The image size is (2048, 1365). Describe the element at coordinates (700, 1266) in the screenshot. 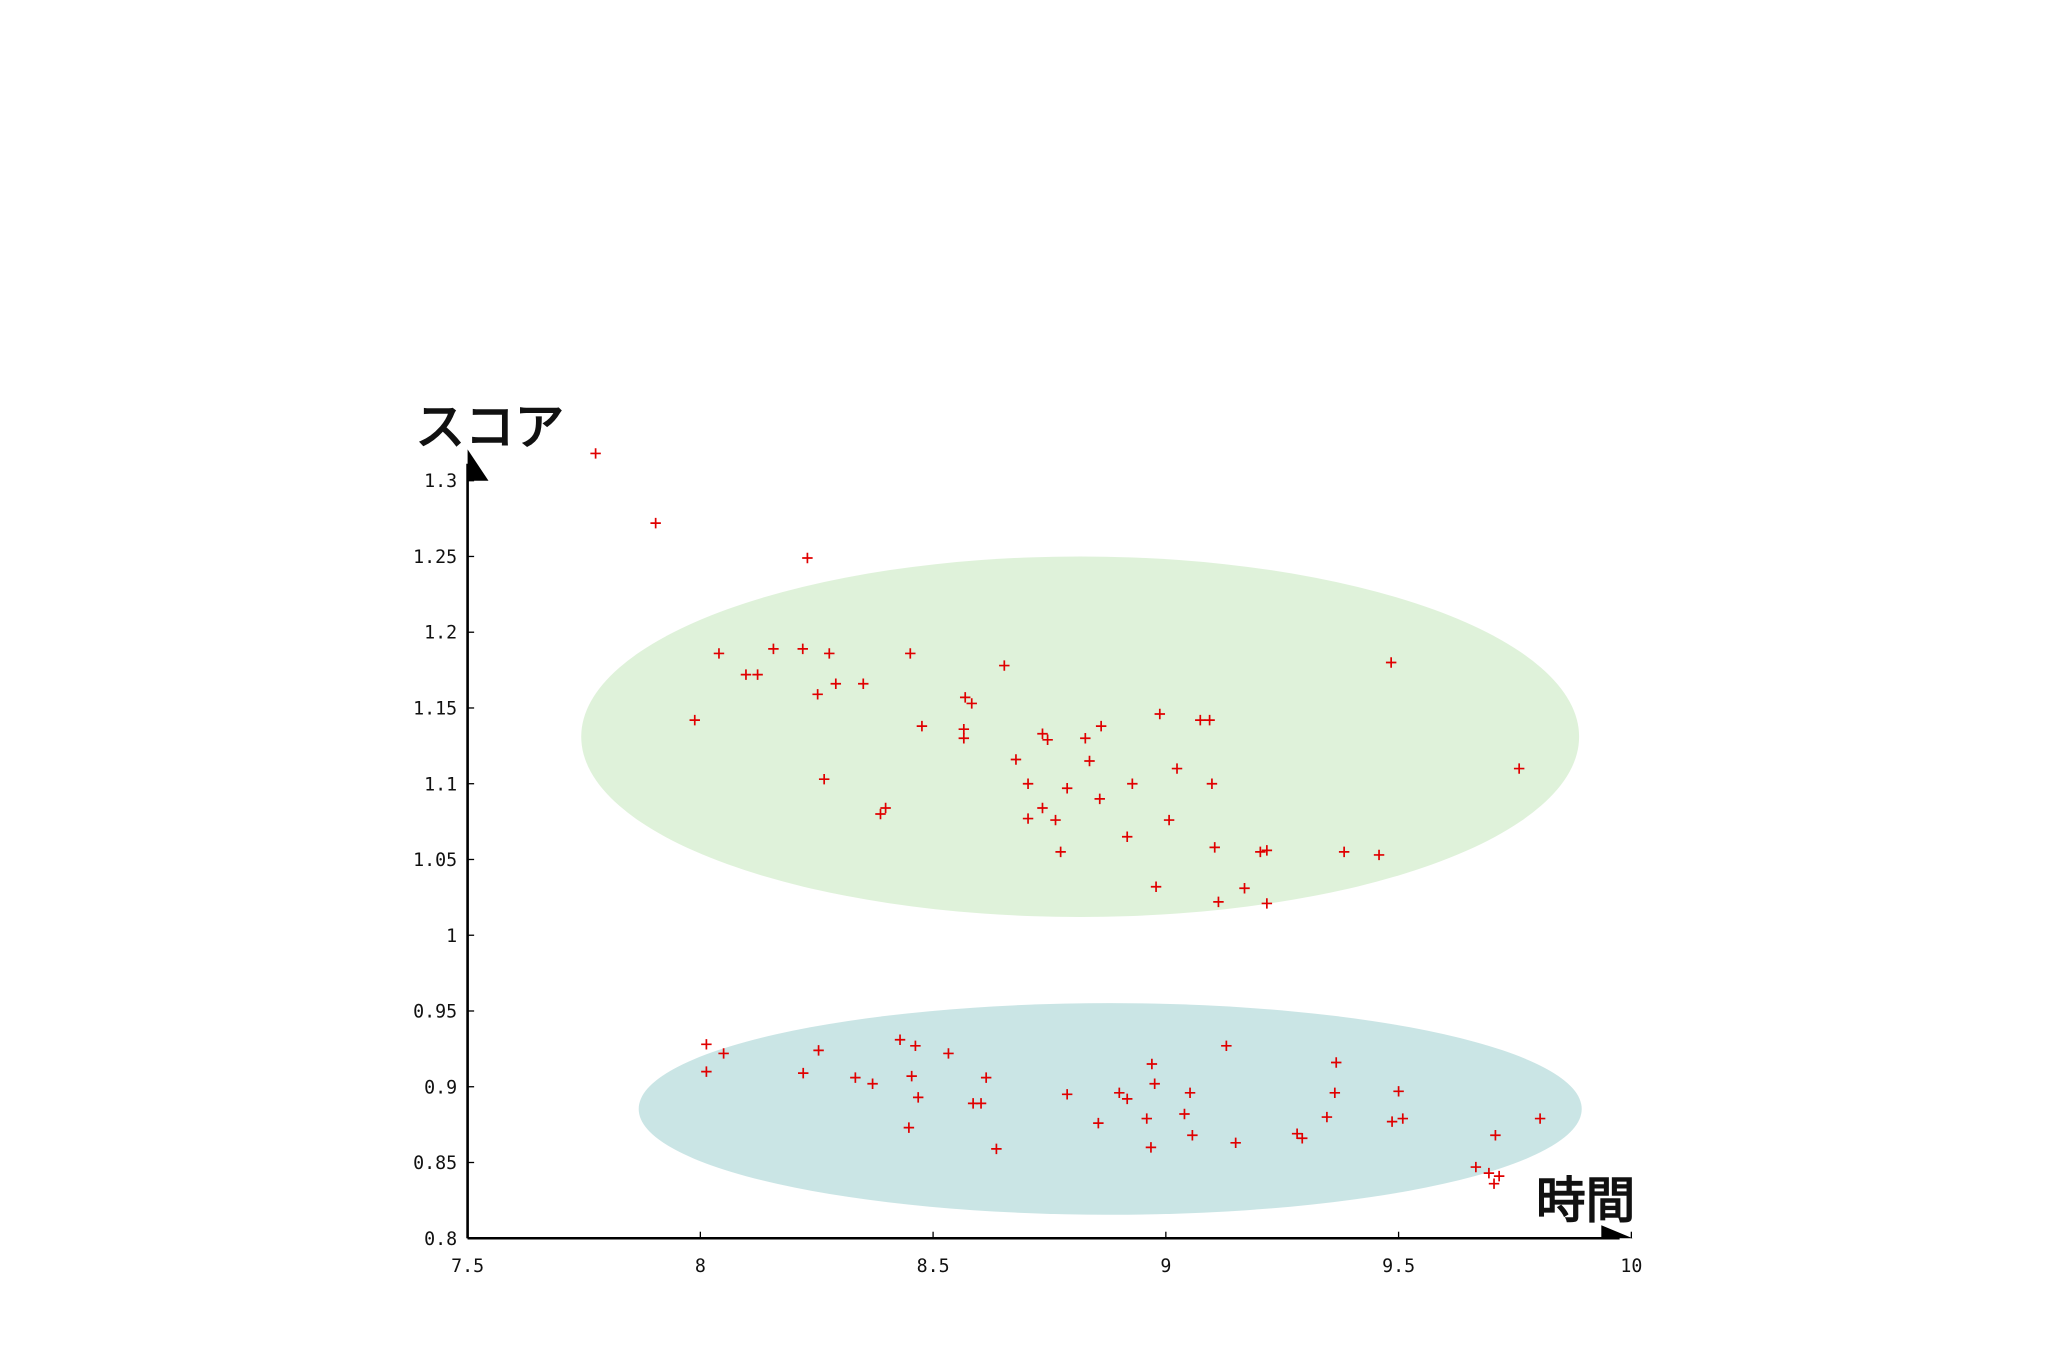

I see `x-tick-label: 8` at that location.